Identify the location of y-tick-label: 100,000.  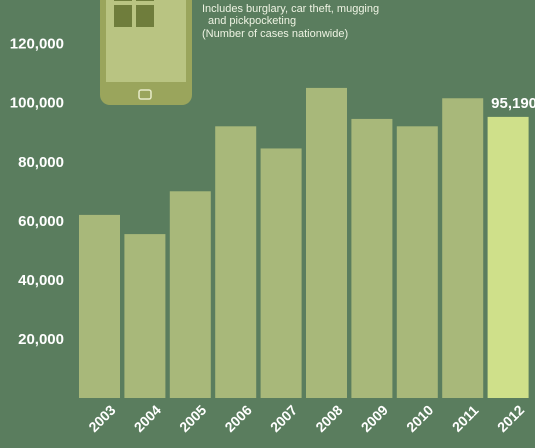
(37, 103).